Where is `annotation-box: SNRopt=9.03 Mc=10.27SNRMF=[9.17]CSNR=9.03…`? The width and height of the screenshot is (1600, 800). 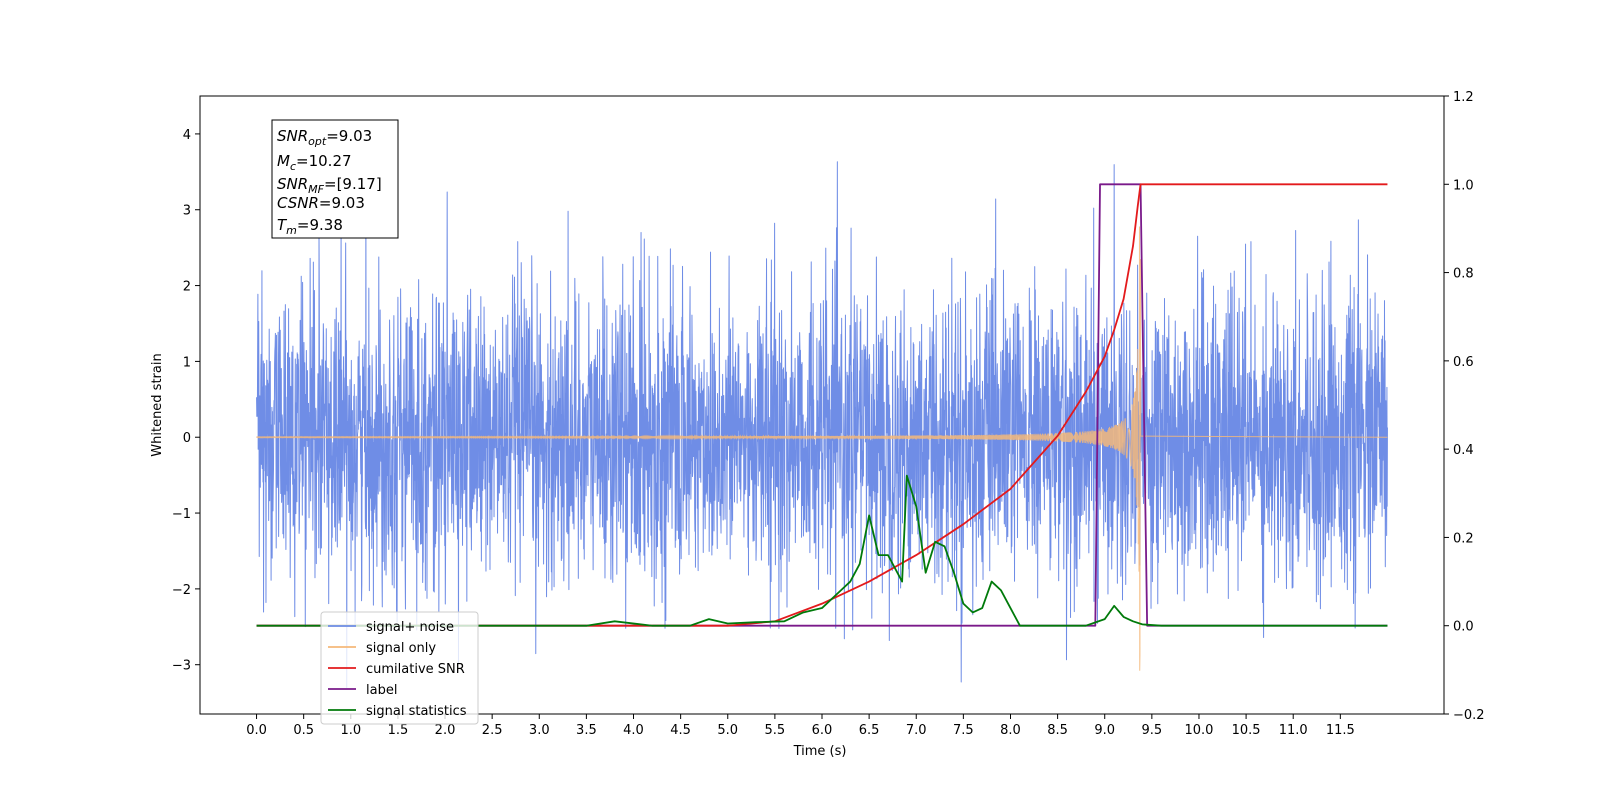
annotation-box: SNRopt=9.03 Mc=10.27SNRMF=[9.17]CSNR=9.03… is located at coordinates (335, 179).